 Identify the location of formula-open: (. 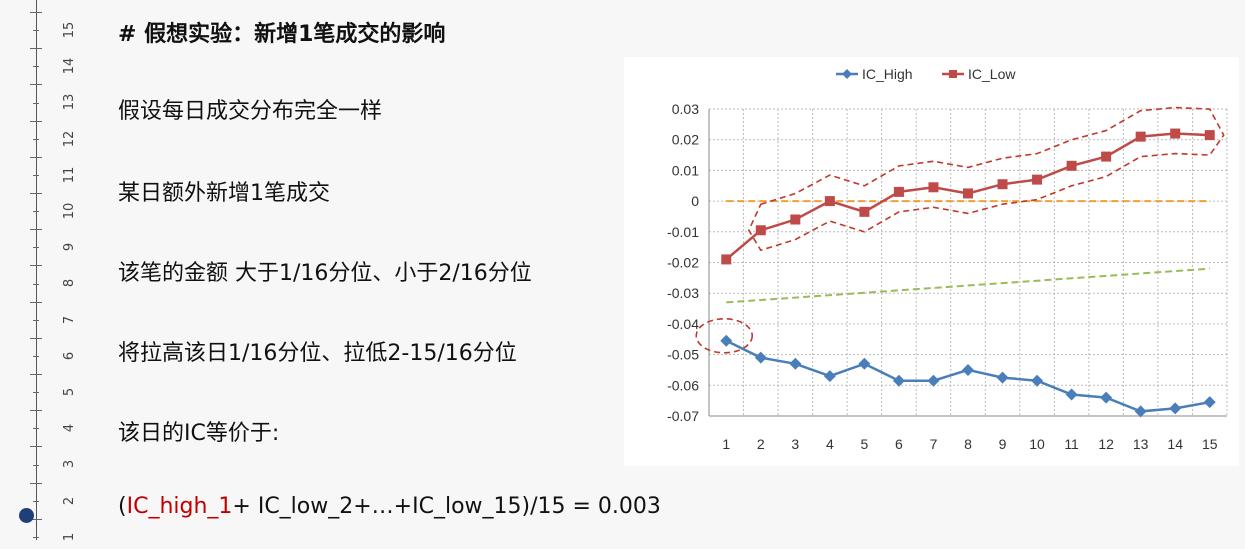
(122, 506).